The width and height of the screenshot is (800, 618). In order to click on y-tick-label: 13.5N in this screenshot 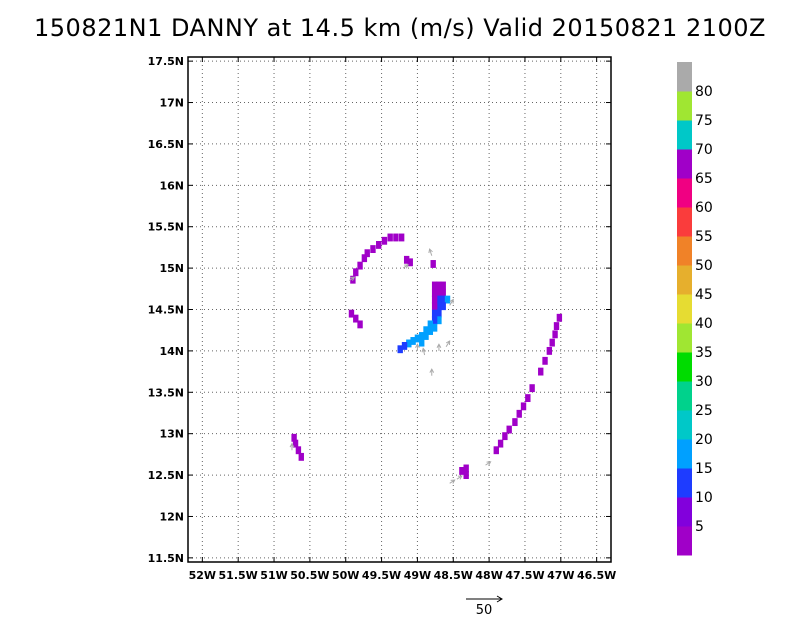, I will do `click(166, 392)`.